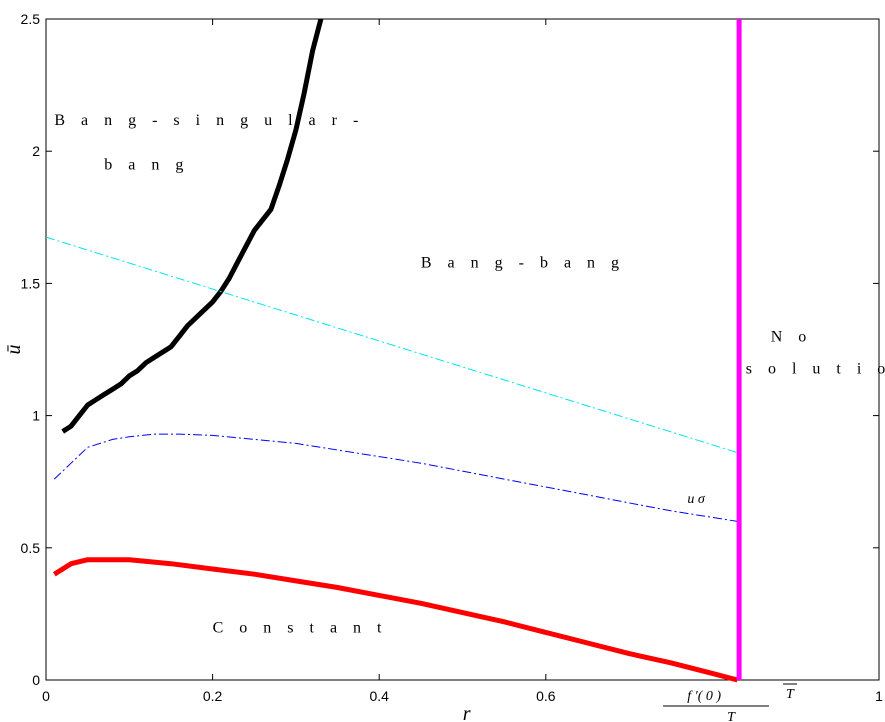  Describe the element at coordinates (31, 548) in the screenshot. I see `y-tick-label: 0.5` at that location.